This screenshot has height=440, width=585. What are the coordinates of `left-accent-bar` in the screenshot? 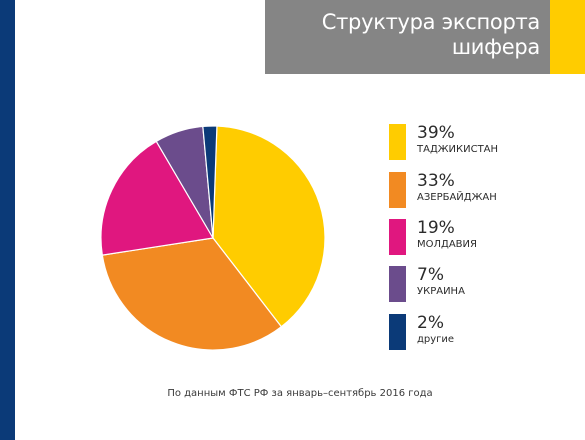 It's located at (7, 220).